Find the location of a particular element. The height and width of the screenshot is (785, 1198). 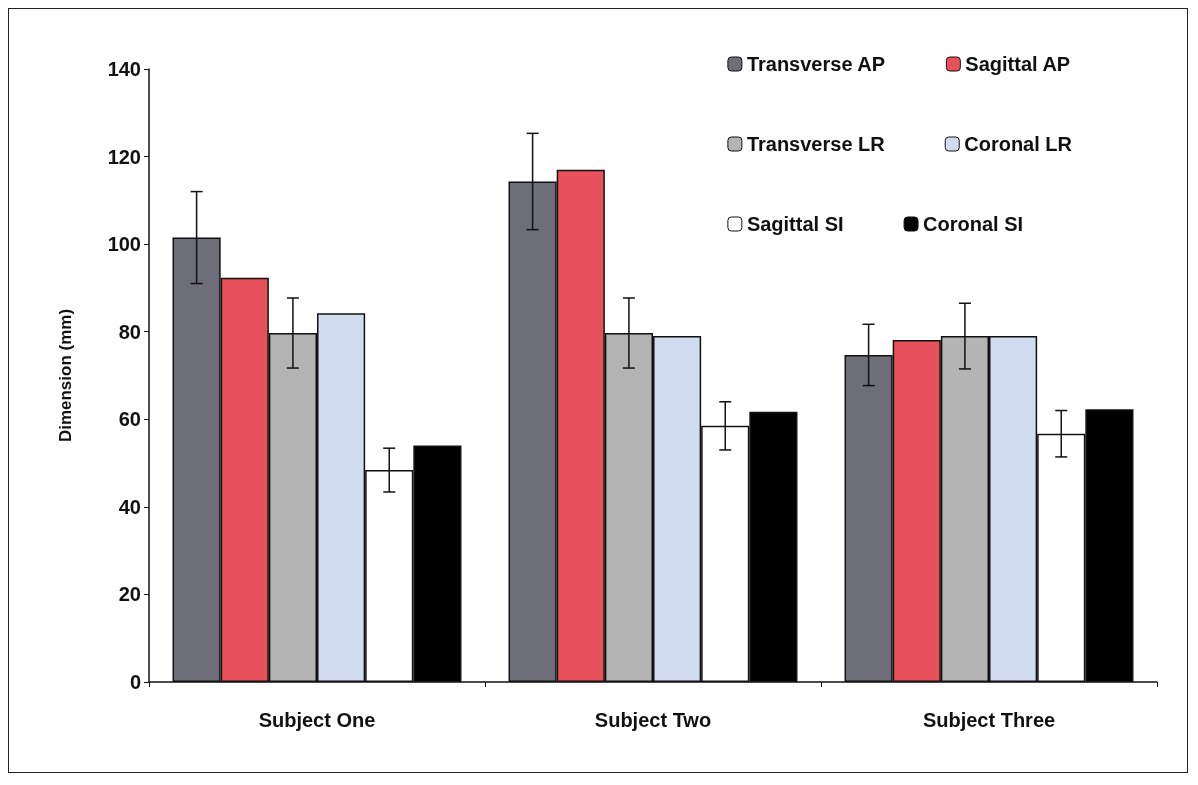

legend-label: Transverse LR is located at coordinates (816, 144).